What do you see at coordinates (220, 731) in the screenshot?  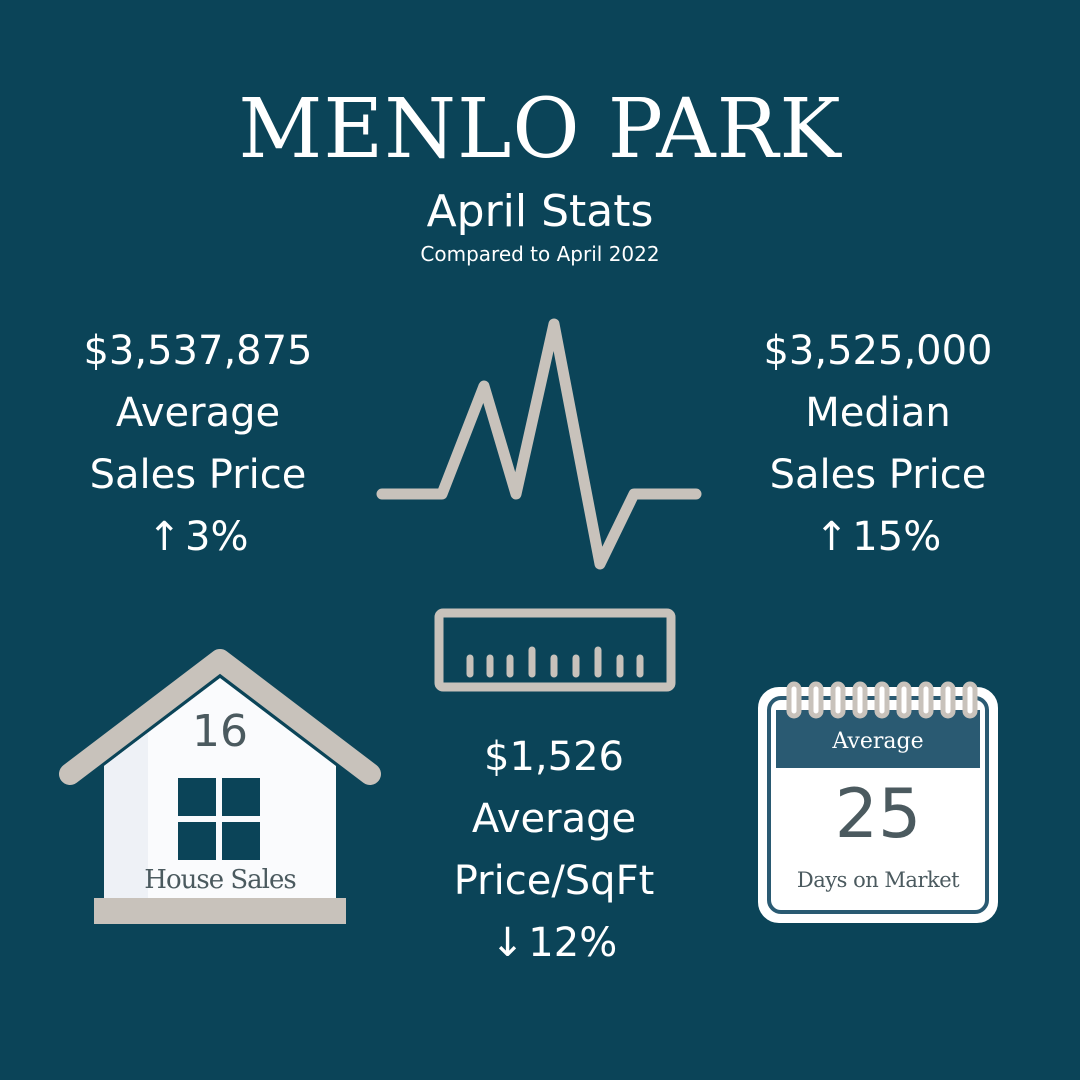 I see `house-sales-count: 16` at bounding box center [220, 731].